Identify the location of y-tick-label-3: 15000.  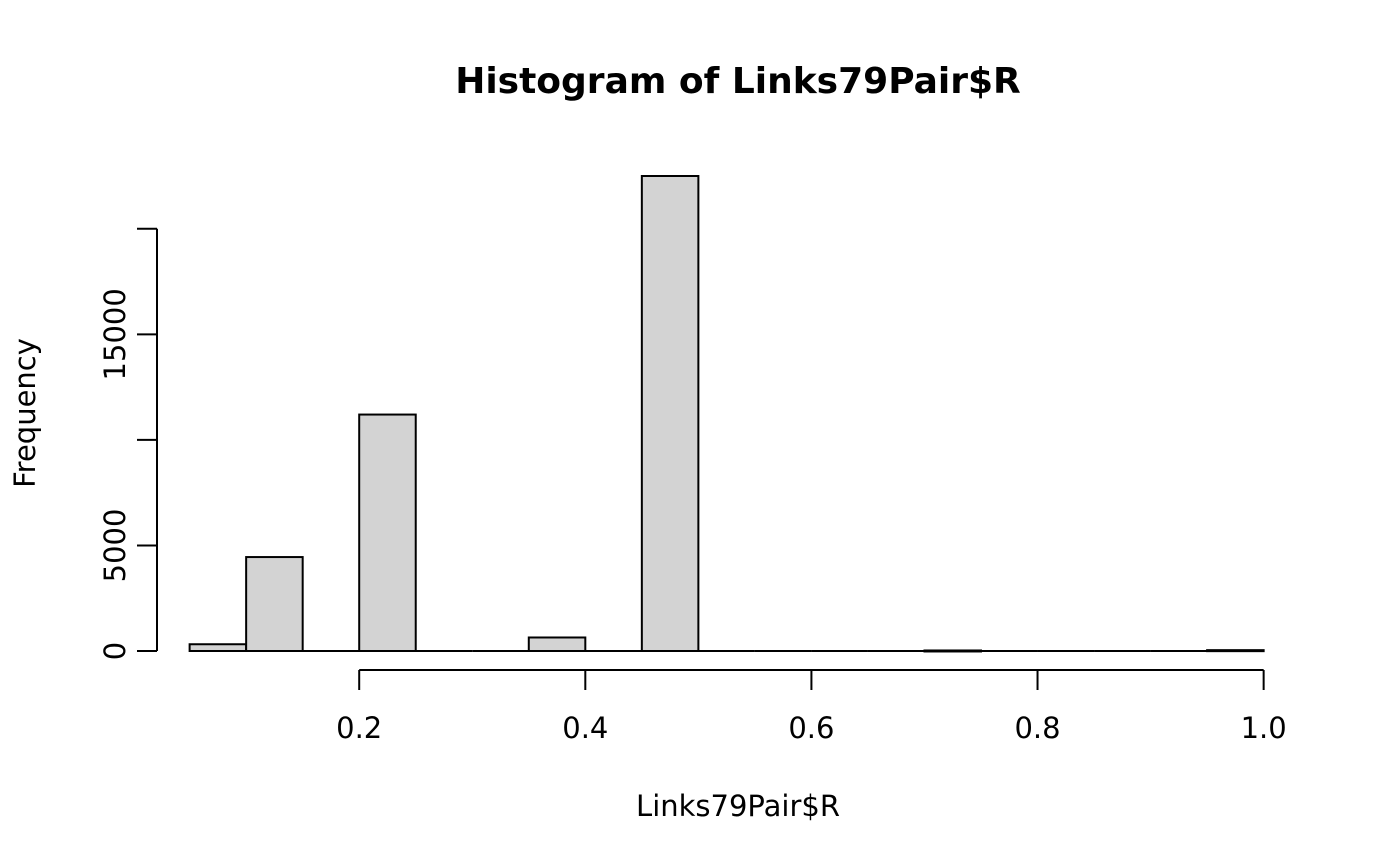
(115, 334).